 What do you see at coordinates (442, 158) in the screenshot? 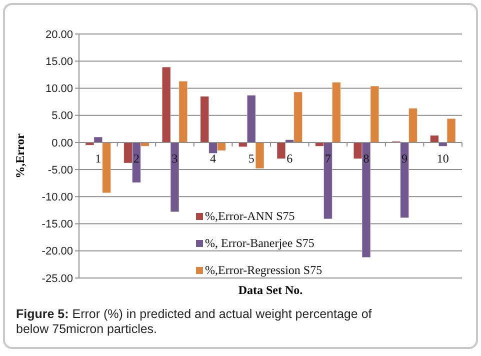
I see `x-tick-label: 10` at bounding box center [442, 158].